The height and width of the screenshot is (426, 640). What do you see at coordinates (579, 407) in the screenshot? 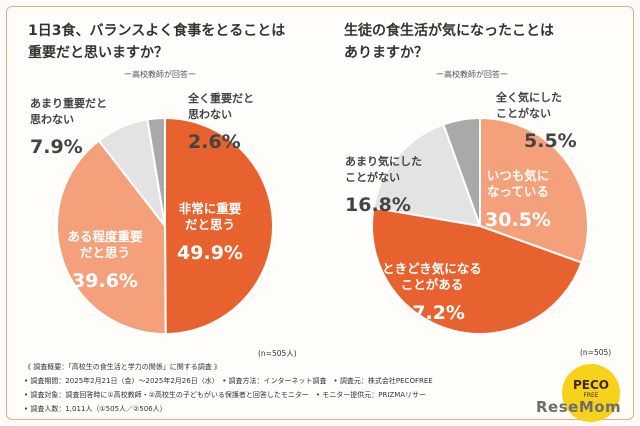
I see `resemom-watermark: ReseMom` at bounding box center [579, 407].